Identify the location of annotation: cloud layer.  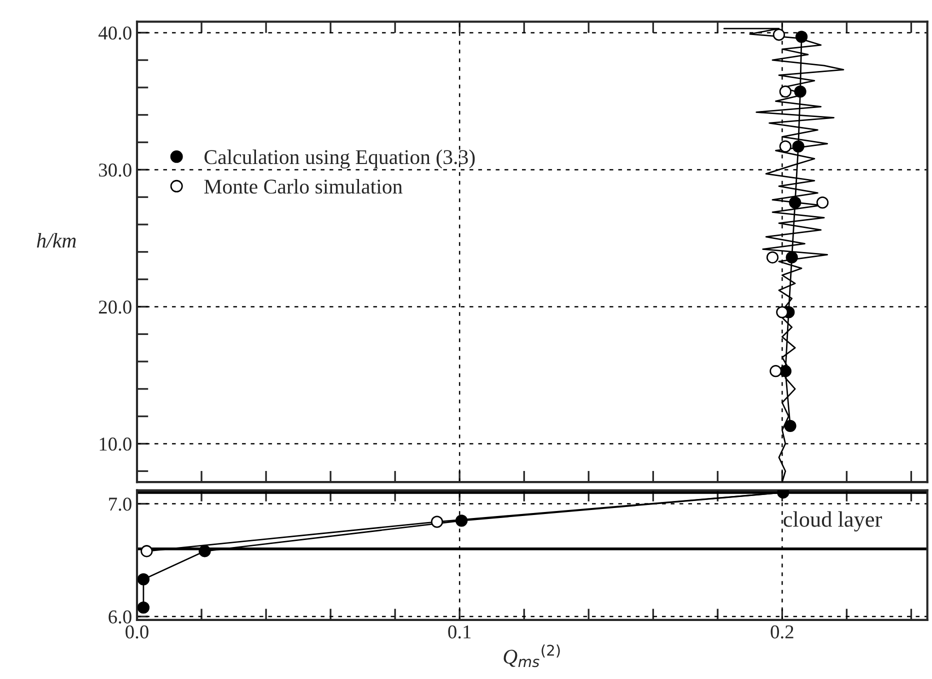
(833, 521).